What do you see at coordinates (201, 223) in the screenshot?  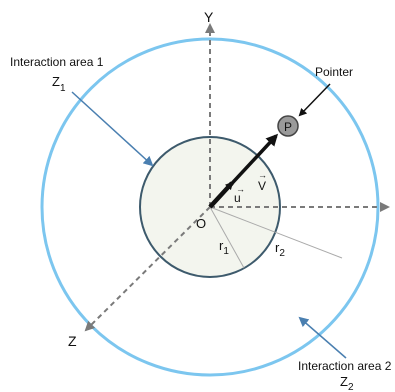 I see `origin-label: O` at bounding box center [201, 223].